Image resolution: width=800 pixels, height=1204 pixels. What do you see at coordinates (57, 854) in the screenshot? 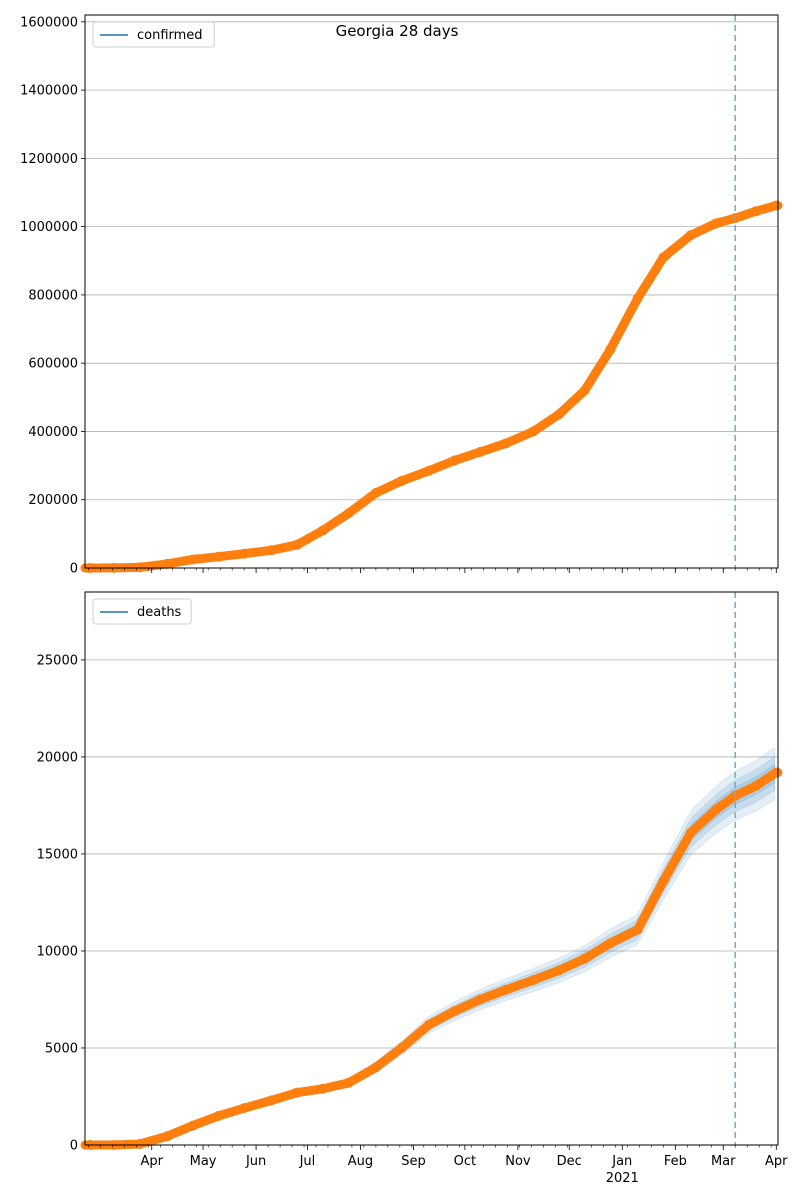
I see `y-tick-label: 15000` at bounding box center [57, 854].